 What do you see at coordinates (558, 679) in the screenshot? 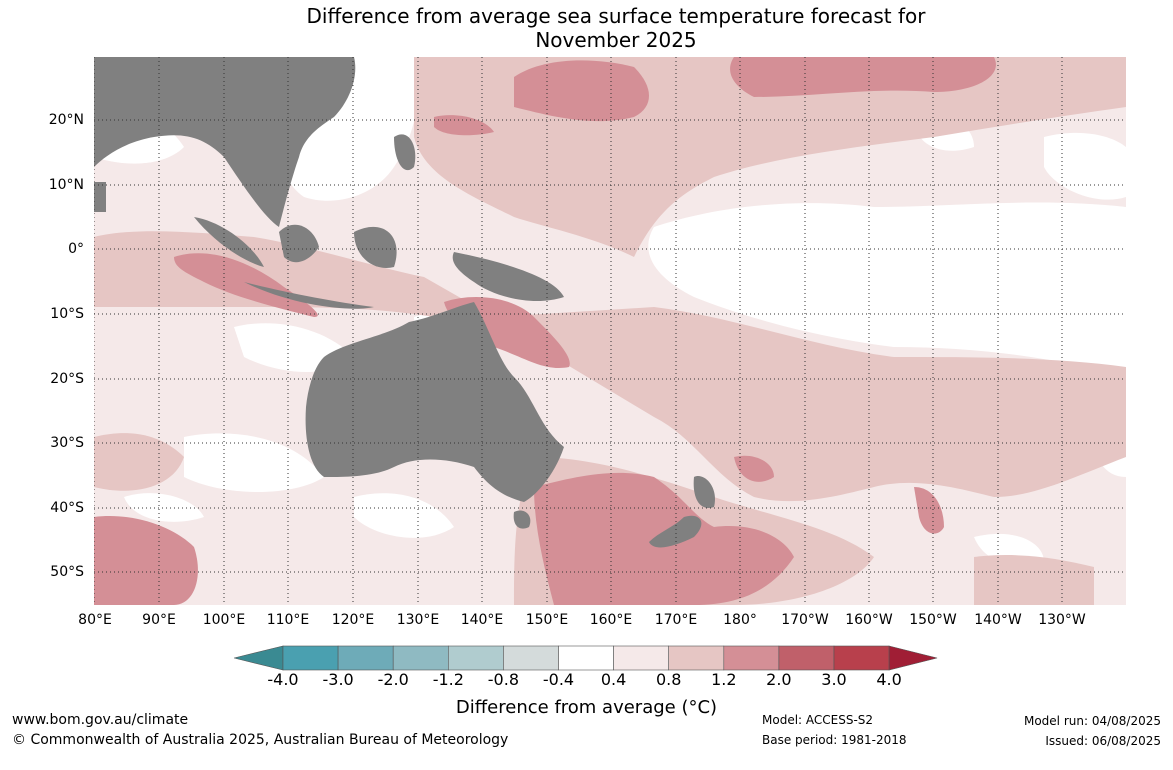
I see `colorbar-tick-label: -0.4` at bounding box center [558, 679].